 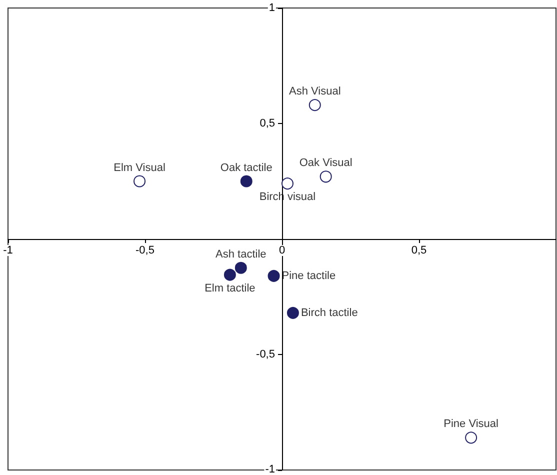 What do you see at coordinates (314, 92) in the screenshot?
I see `annotation: Ash Visual` at bounding box center [314, 92].